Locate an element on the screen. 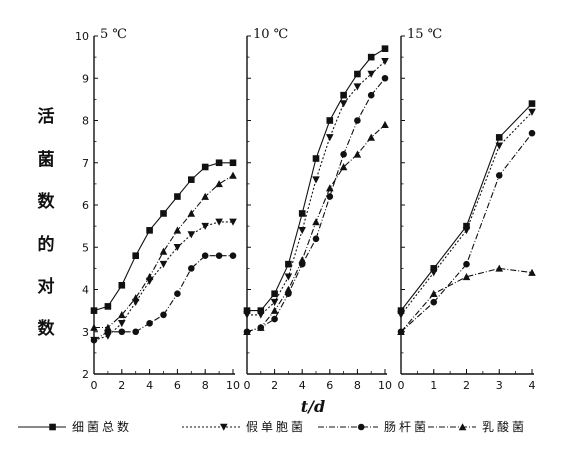  y-tick-label: 10 is located at coordinates (82, 36).